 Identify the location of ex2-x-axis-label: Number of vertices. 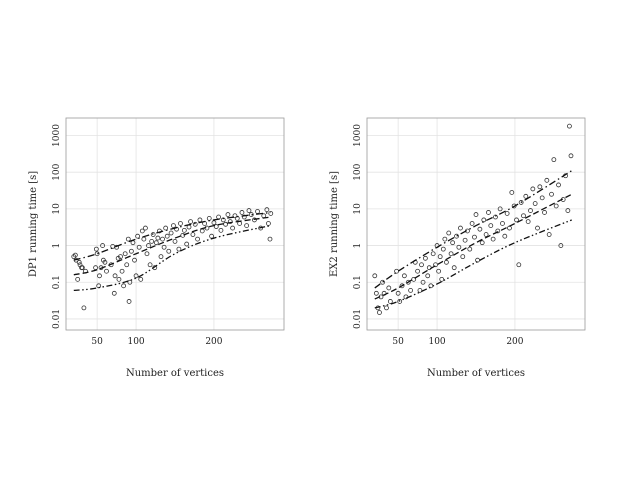
(476, 373).